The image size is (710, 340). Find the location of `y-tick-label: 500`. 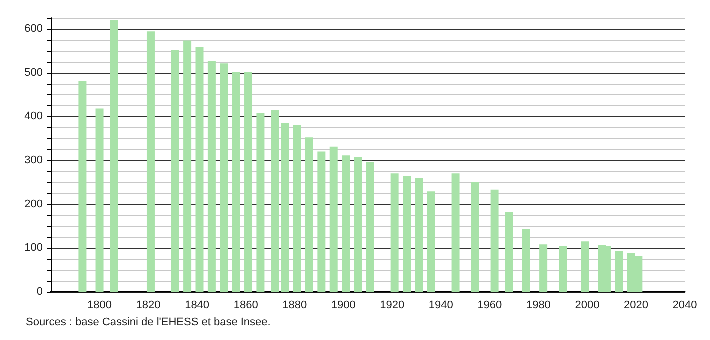

y-tick-label: 500 is located at coordinates (33, 72).